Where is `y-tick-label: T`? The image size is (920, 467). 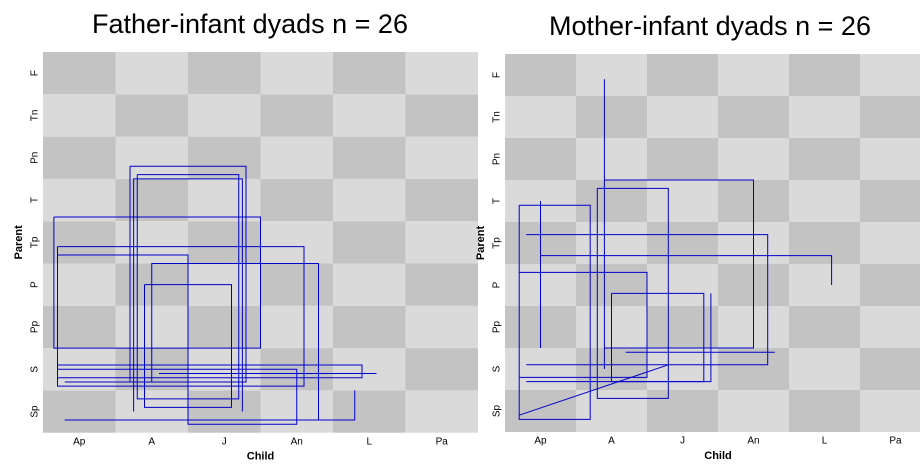
y-tick-label: T is located at coordinates (497, 201).